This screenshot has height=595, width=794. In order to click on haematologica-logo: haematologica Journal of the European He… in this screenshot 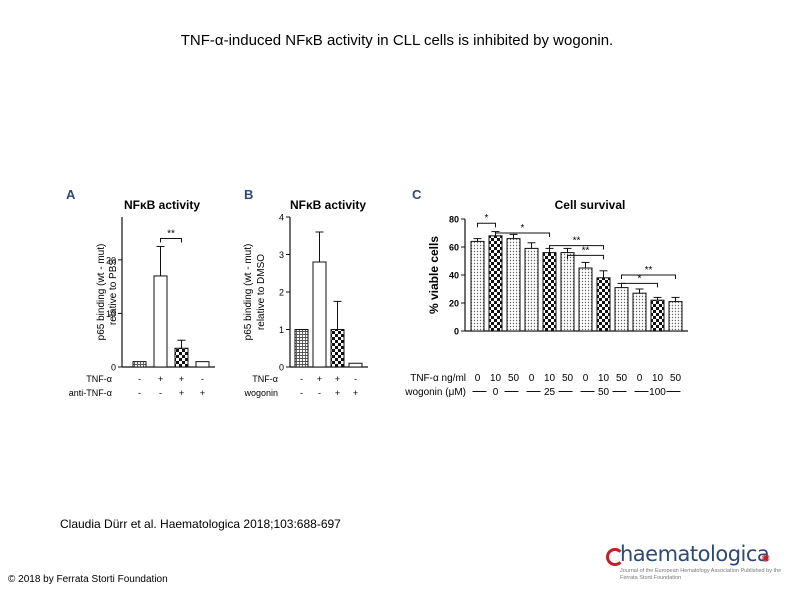, I will do `click(690, 562)`.